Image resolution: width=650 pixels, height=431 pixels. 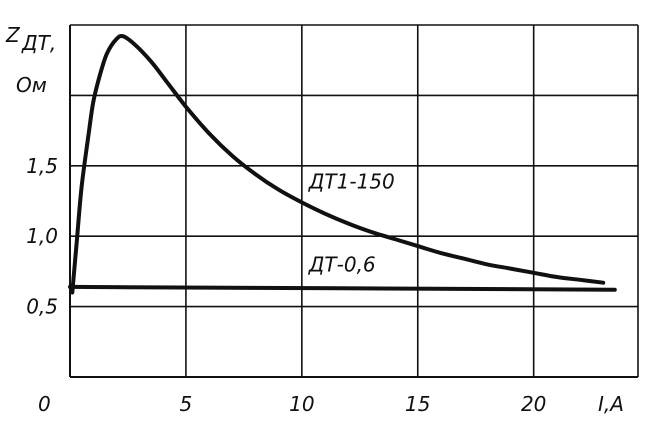 What do you see at coordinates (13, 35) in the screenshot?
I see `y-axis-title-symbol: Z` at bounding box center [13, 35].